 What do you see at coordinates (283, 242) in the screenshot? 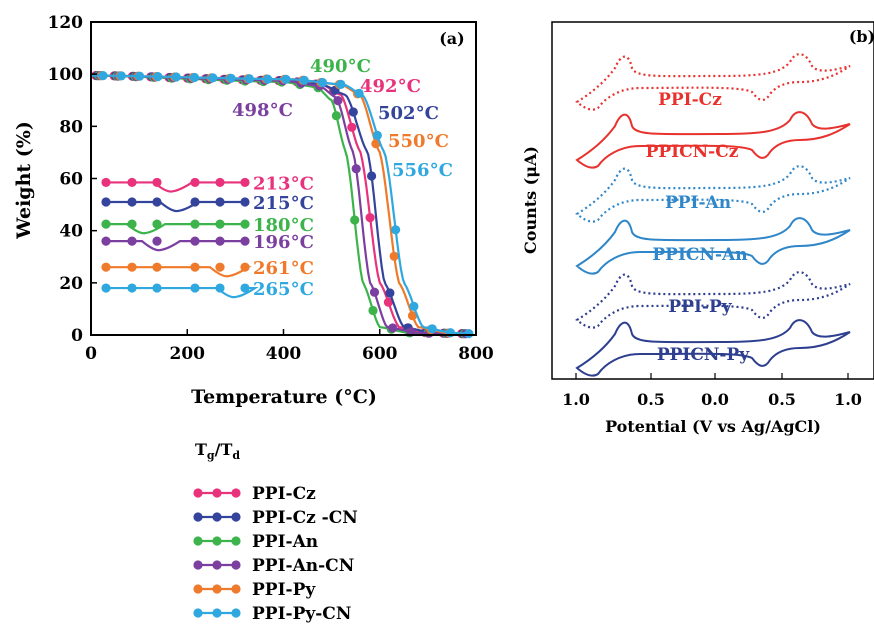
I see `tg-label: 196°C` at bounding box center [283, 242].